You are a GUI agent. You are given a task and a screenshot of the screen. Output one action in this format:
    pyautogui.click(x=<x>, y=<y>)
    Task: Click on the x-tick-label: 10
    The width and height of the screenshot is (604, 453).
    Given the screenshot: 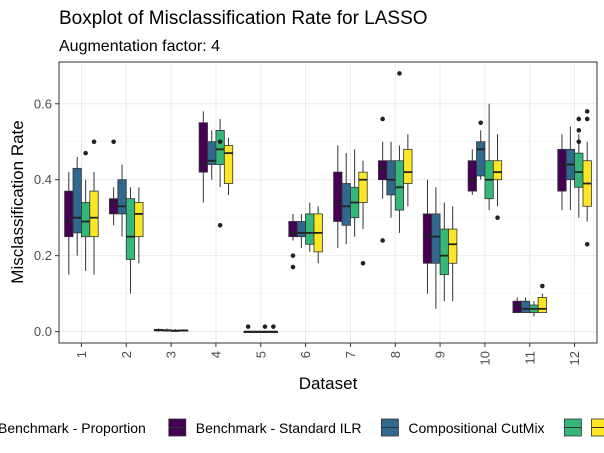 What is the action you would take?
    pyautogui.click(x=484, y=358)
    